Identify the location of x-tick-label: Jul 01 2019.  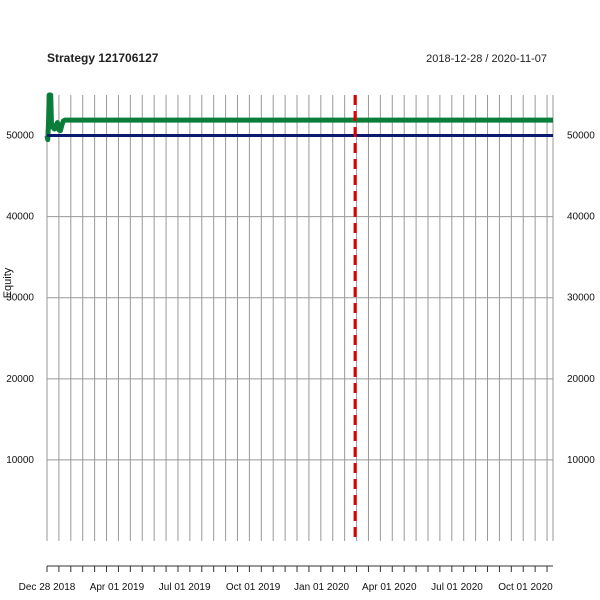
(185, 587).